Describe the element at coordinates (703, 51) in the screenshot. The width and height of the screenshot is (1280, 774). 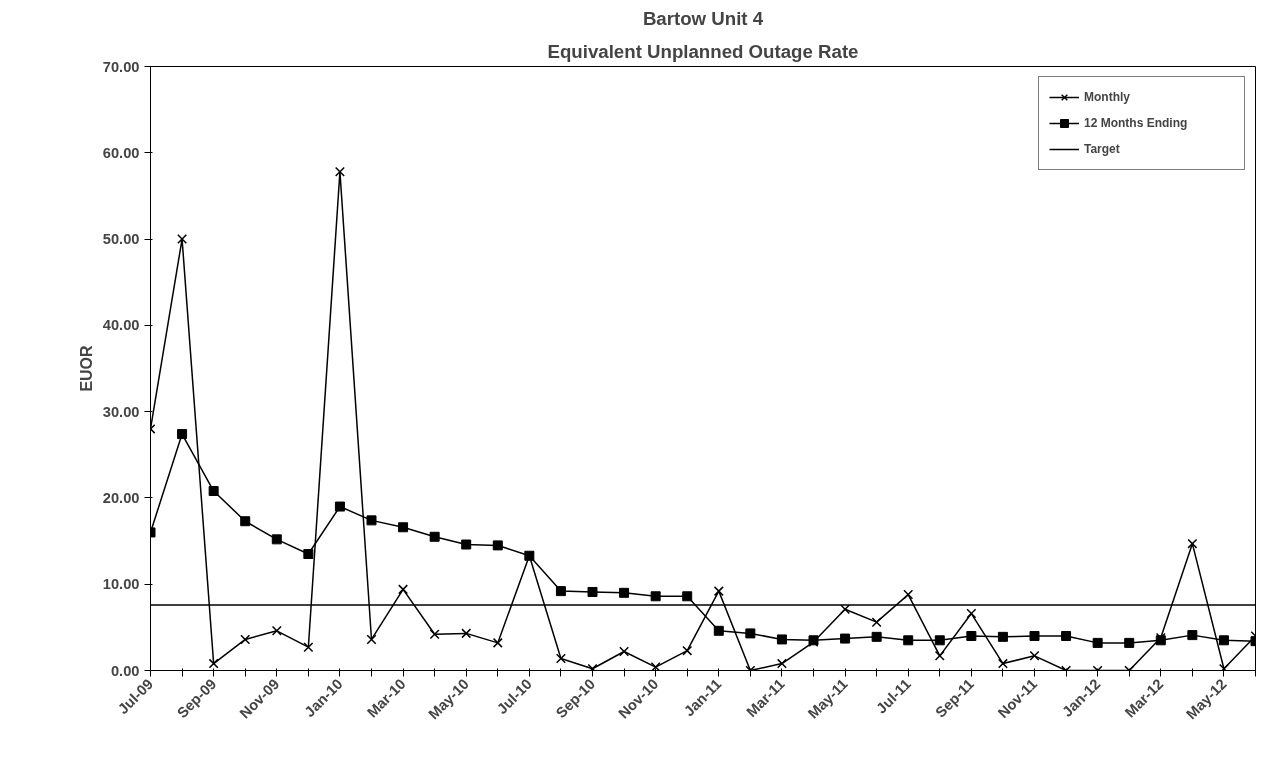
I see `chart-subtitle: Equivalent Unplanned Outage Rate` at that location.